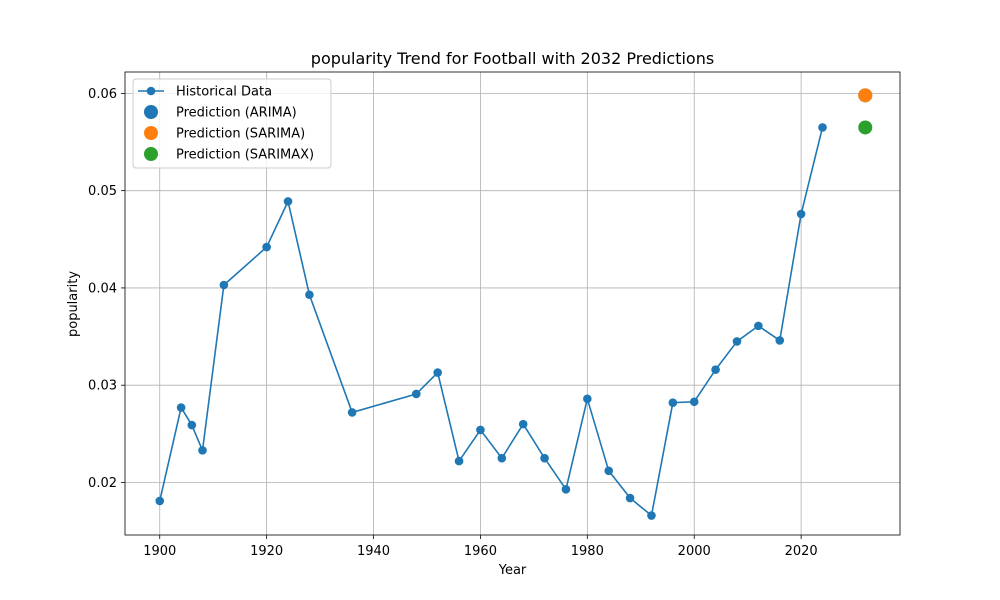 The image size is (1000, 600). Describe the element at coordinates (102, 94) in the screenshot. I see `y-tick-label: 0.06` at that location.